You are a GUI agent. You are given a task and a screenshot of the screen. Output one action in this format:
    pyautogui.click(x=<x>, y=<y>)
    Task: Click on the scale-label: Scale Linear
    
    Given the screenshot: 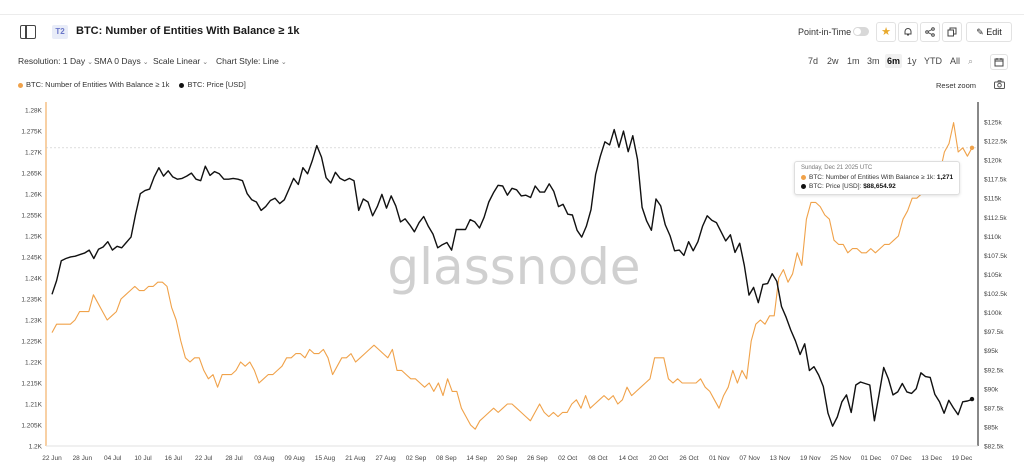 What is the action you would take?
    pyautogui.click(x=177, y=61)
    